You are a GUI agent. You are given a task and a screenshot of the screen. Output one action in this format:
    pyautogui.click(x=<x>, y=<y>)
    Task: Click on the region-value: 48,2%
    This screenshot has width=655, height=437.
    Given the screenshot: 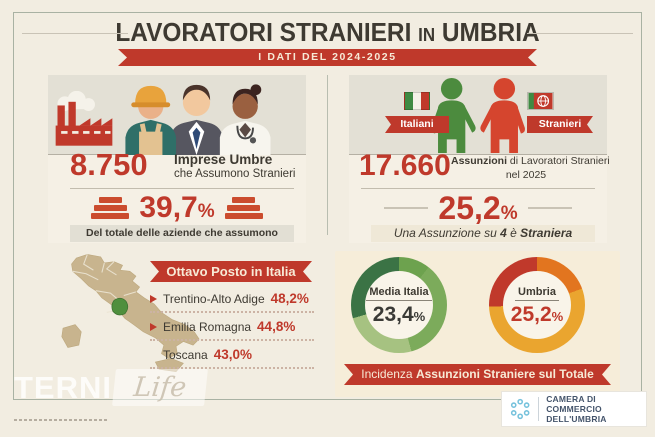 What is the action you would take?
    pyautogui.click(x=289, y=298)
    